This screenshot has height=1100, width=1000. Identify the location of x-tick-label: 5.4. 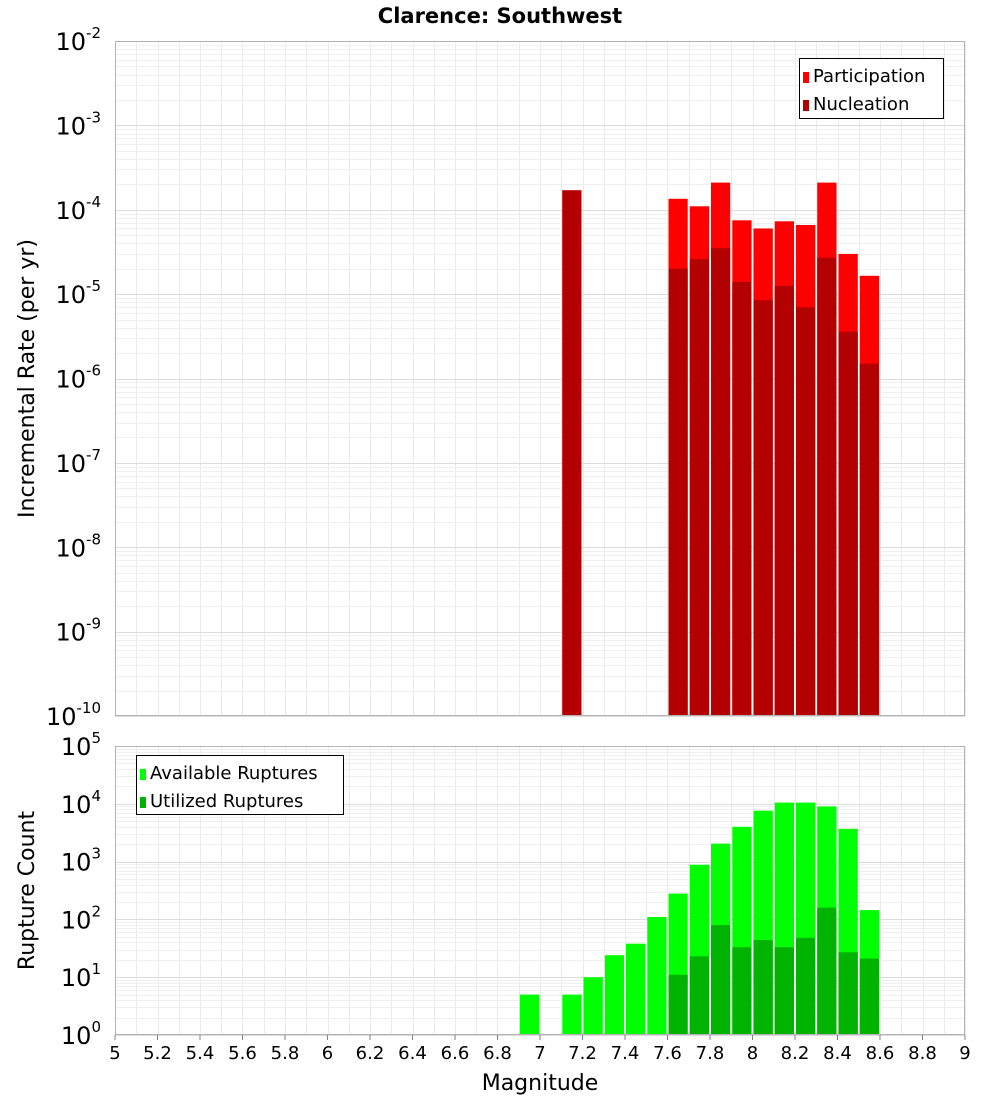
(200, 1053).